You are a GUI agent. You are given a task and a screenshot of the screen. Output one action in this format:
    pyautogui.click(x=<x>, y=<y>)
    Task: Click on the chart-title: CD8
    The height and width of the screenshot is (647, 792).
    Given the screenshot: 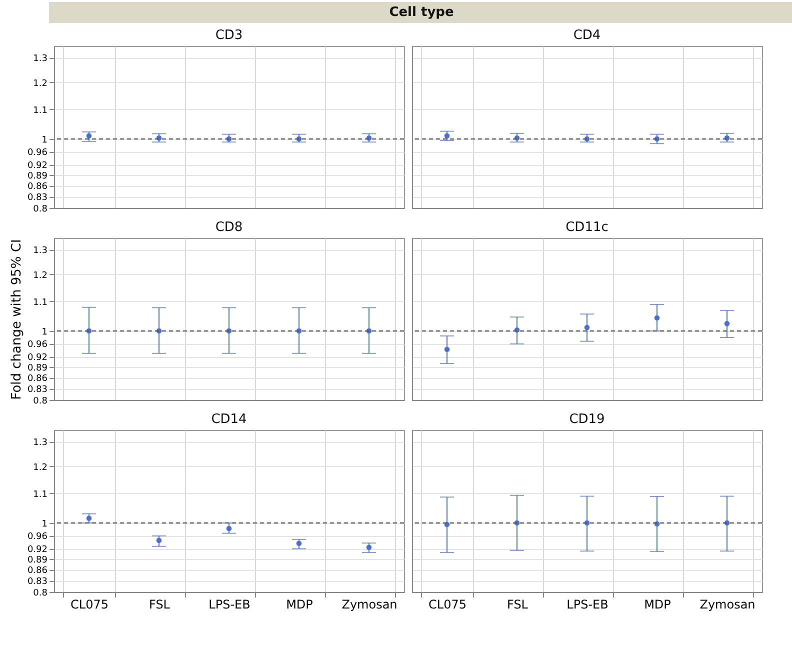 What is the action you would take?
    pyautogui.click(x=229, y=227)
    